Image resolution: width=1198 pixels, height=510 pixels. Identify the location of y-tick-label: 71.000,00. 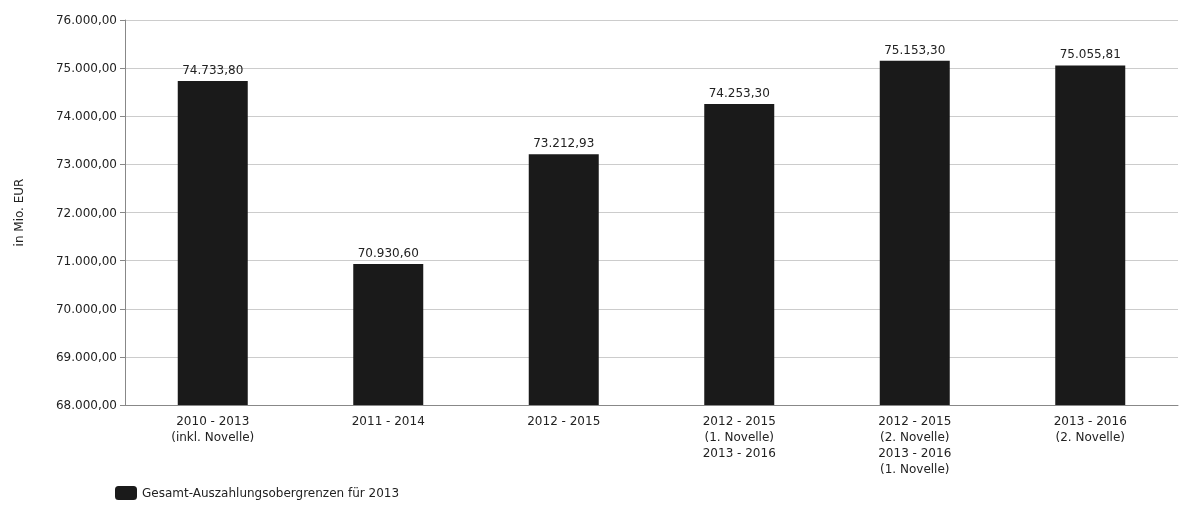
(86, 260).